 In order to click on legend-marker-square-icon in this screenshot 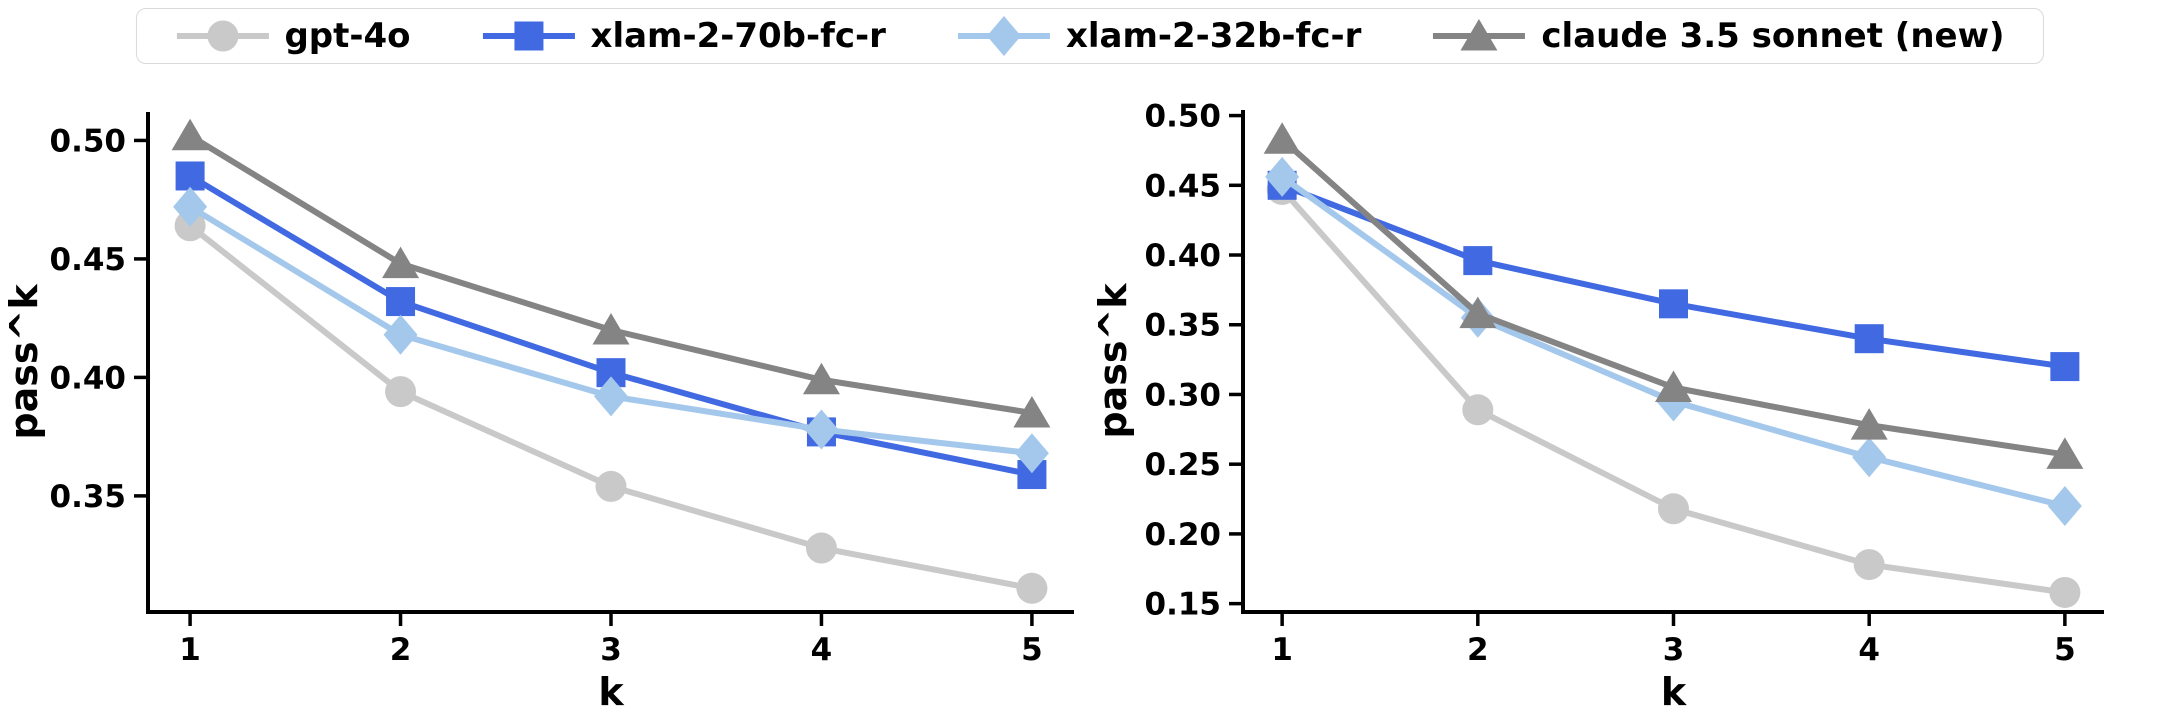, I will do `click(528, 36)`.